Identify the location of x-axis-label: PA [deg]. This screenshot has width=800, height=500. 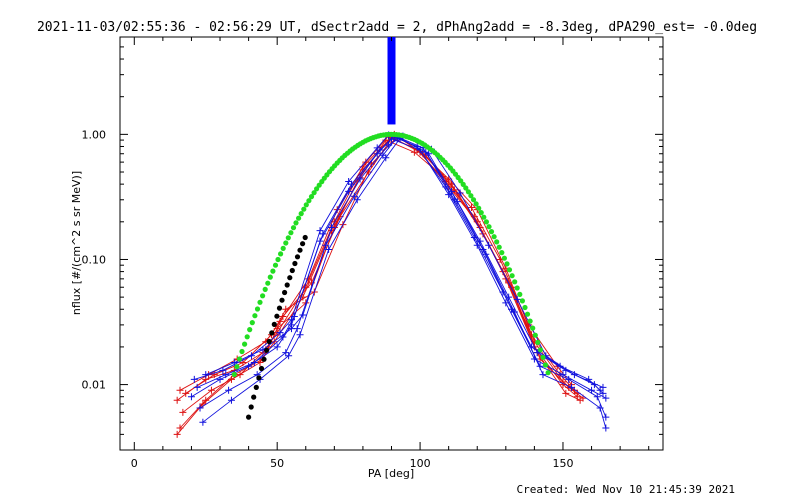
(391, 473).